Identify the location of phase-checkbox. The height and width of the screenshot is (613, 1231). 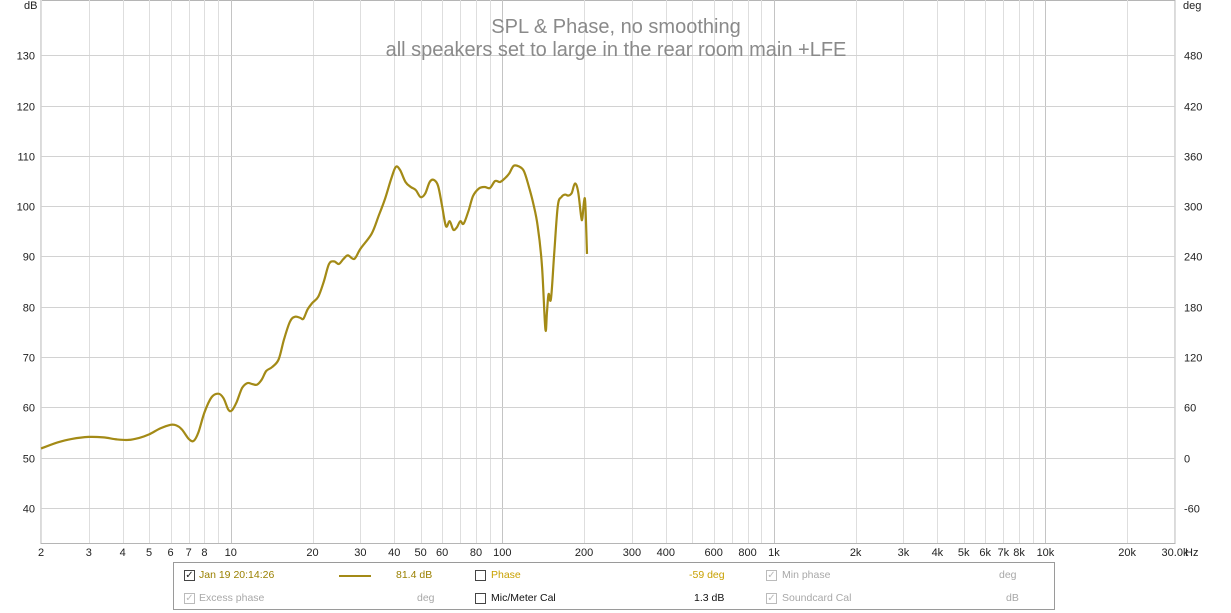
(480, 575).